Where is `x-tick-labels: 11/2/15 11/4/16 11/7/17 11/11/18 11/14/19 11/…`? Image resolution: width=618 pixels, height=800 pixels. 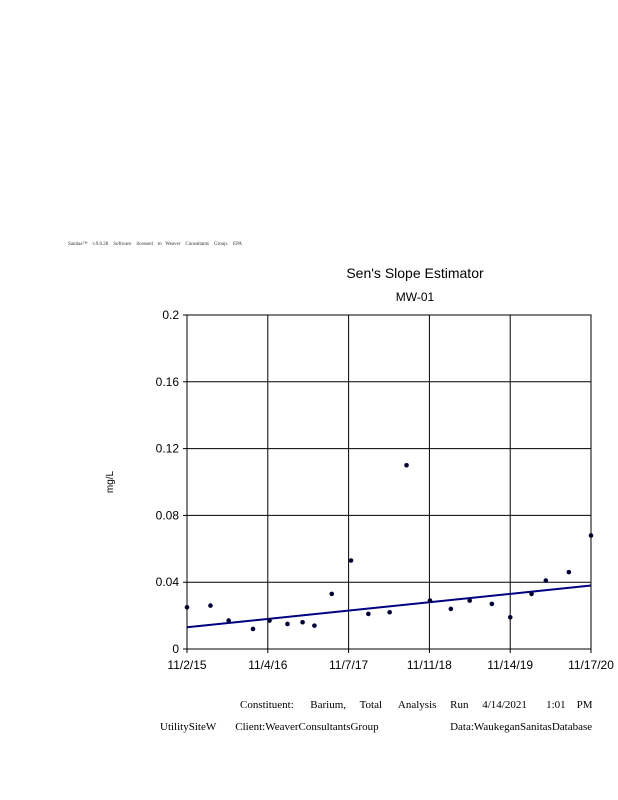 x-tick-labels: 11/2/15 11/4/16 11/7/17 11/11/18 11/14/19 11/… is located at coordinates (390, 665).